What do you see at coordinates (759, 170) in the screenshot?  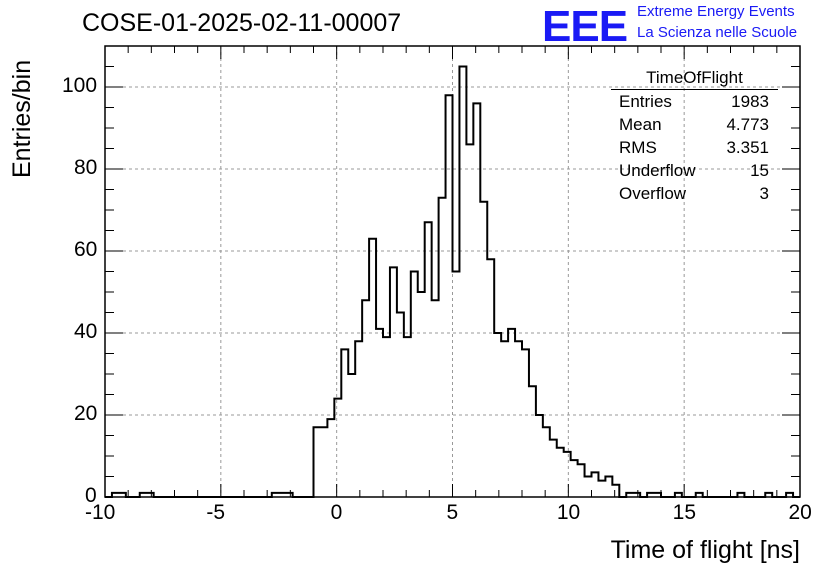 I see `stats-value: 15` at bounding box center [759, 170].